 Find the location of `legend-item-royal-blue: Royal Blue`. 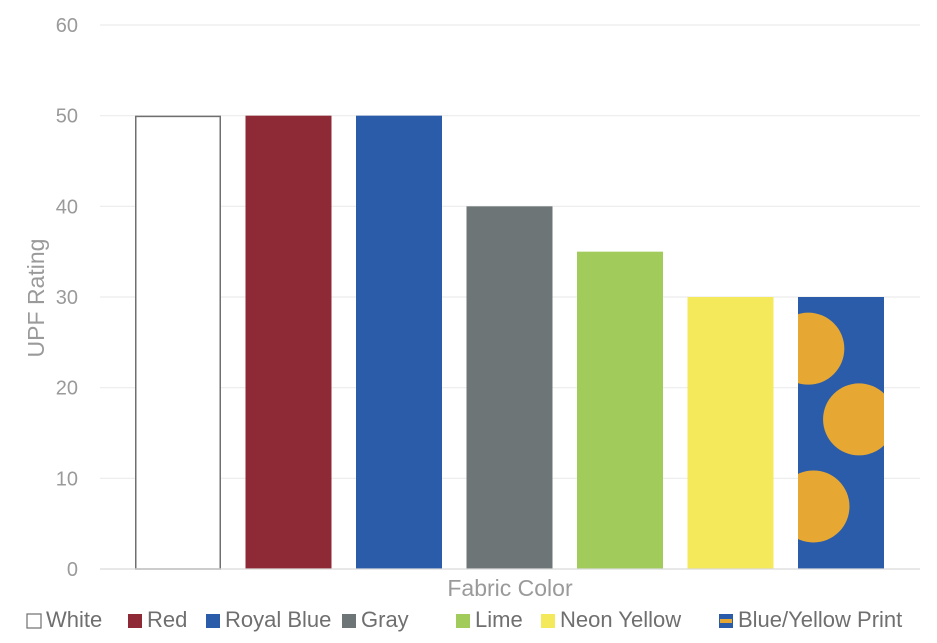

legend-item-royal-blue: Royal Blue is located at coordinates (268, 619).